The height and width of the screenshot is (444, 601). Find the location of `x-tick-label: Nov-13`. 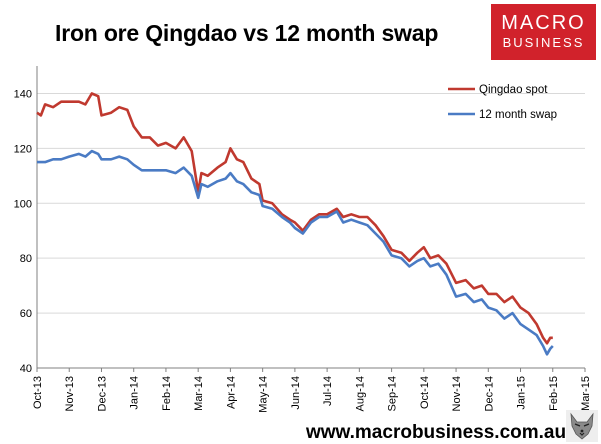

x-tick-label: Nov-13 is located at coordinates (70, 393).